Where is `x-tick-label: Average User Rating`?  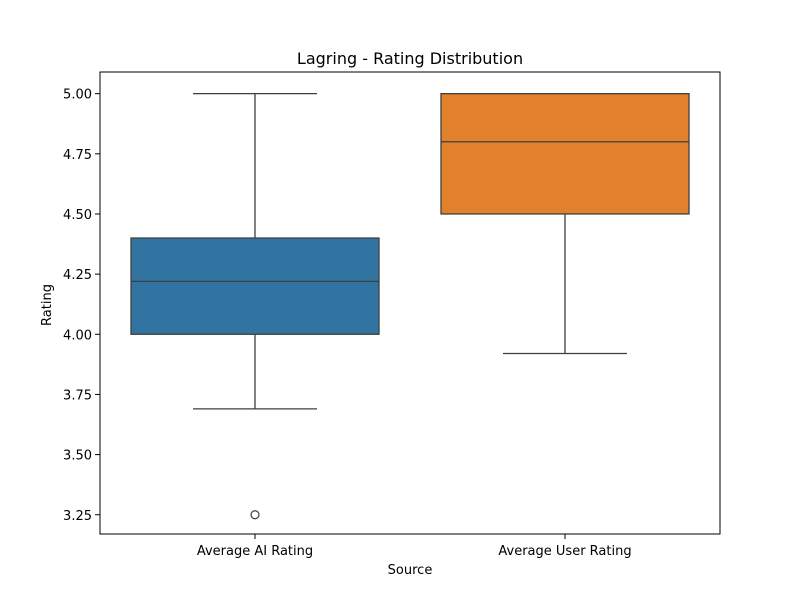 x-tick-label: Average User Rating is located at coordinates (564, 551).